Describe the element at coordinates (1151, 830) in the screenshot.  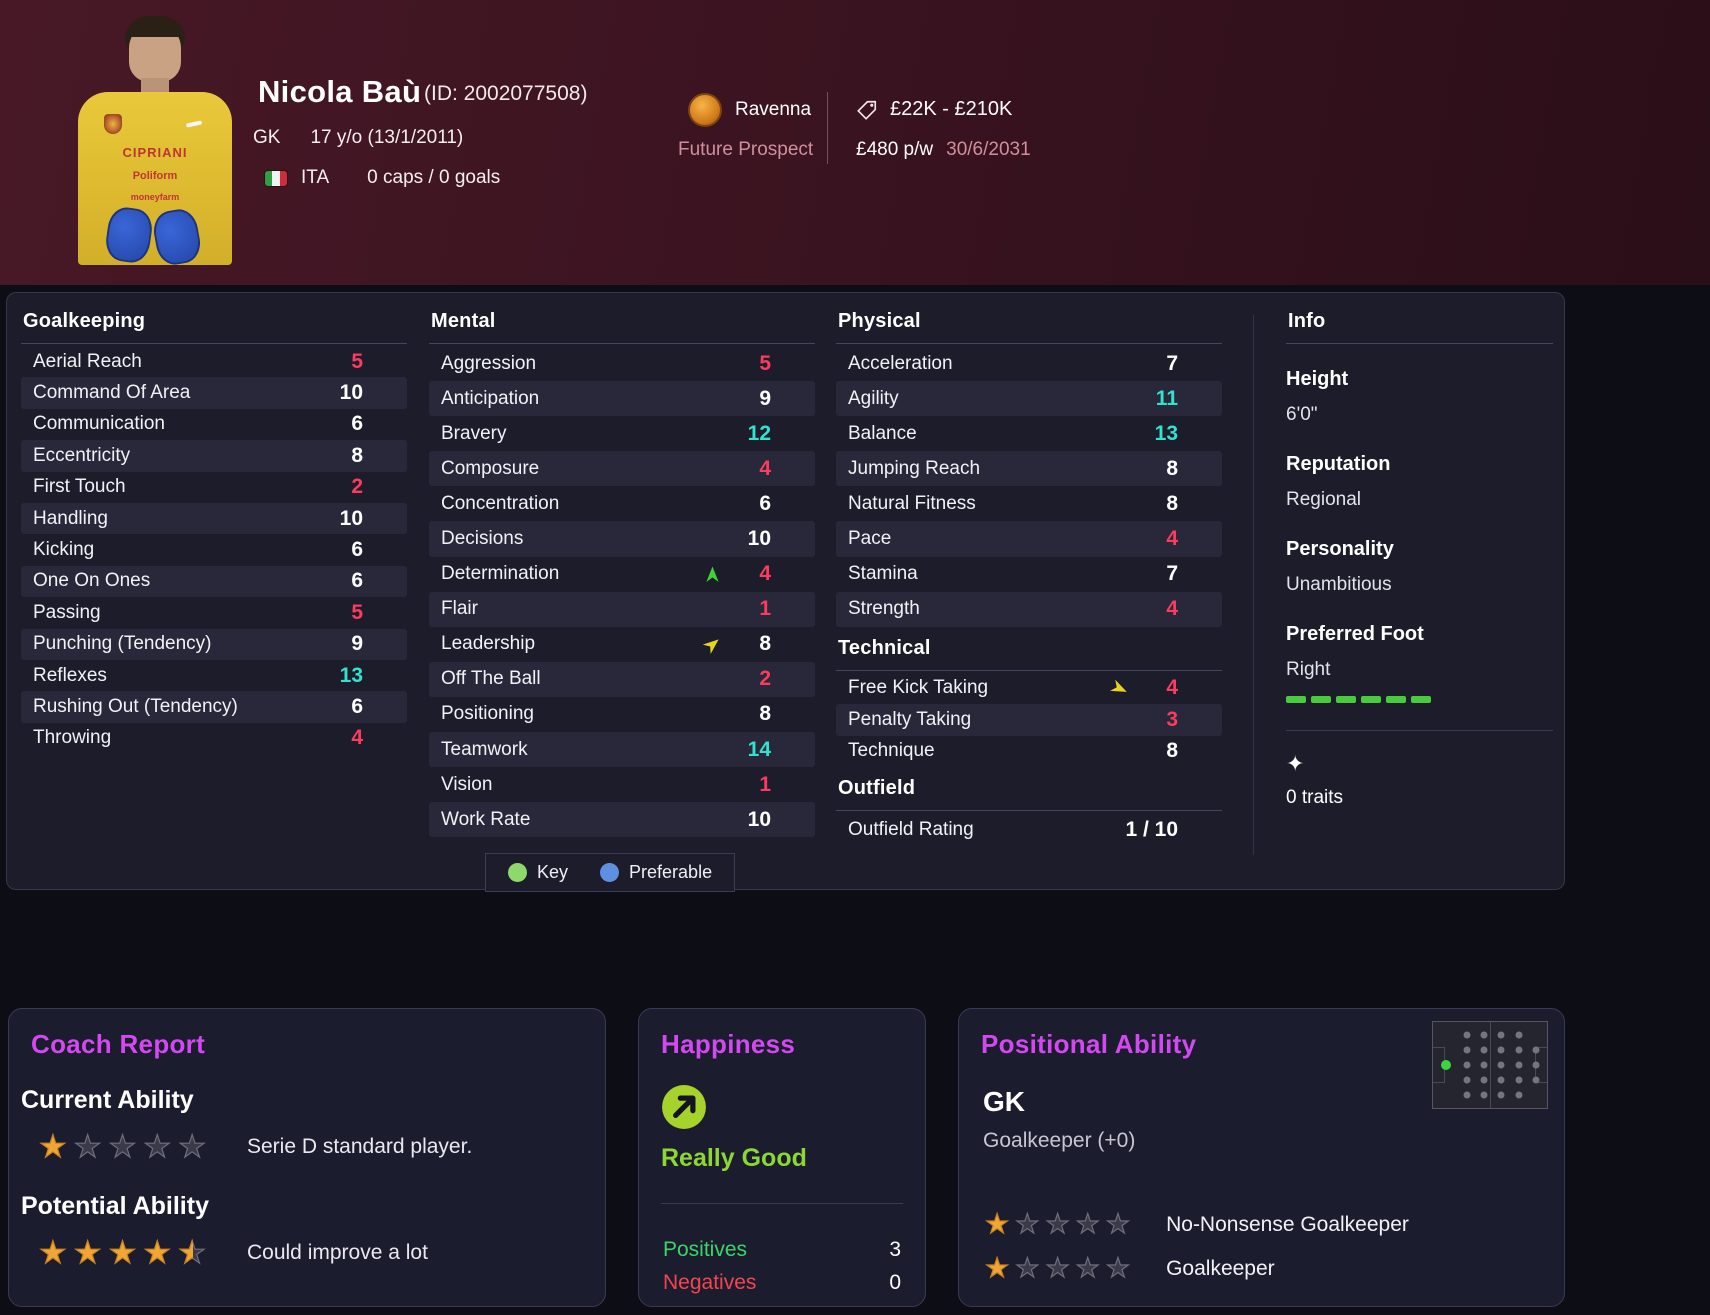
I see `outfield-rating-value: 1 / 10` at that location.